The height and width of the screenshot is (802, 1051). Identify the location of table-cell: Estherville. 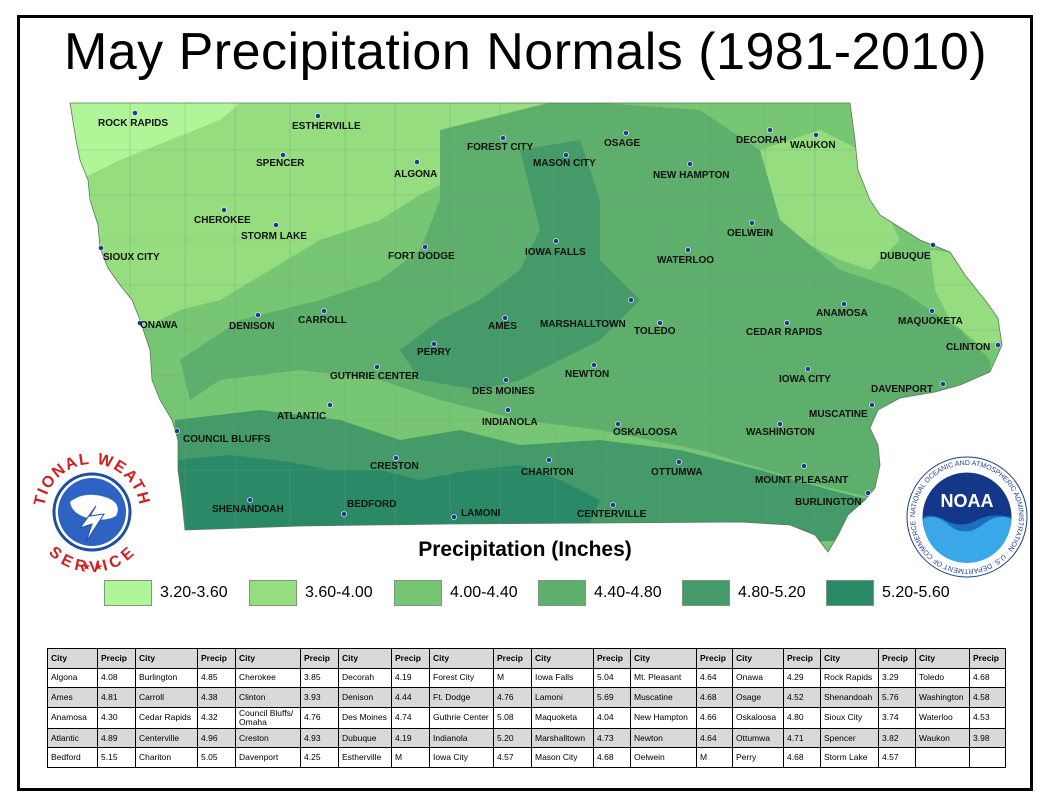
(365, 757).